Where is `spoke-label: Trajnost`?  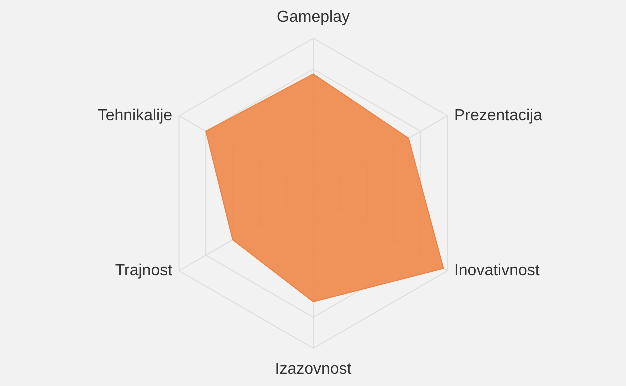
spoke-label: Trajnost is located at coordinates (144, 271).